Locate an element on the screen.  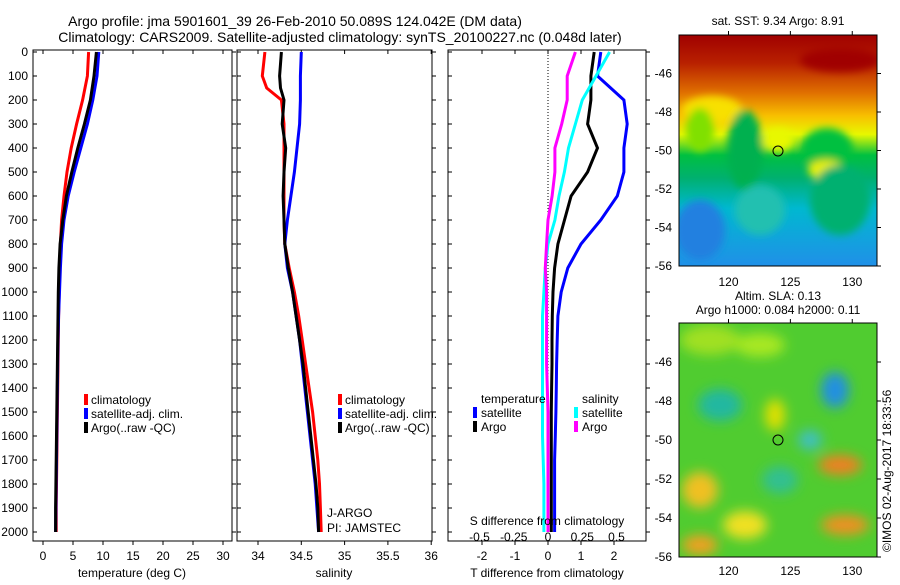
x-tick-label: 15 is located at coordinates (133, 556).